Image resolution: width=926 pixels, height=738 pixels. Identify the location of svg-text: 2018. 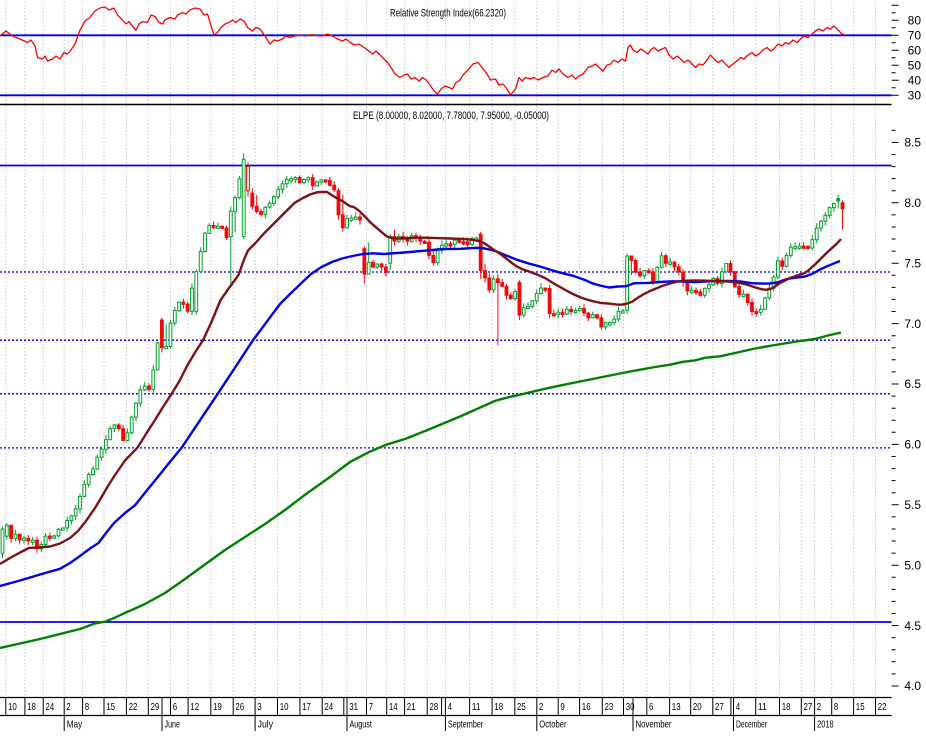
(825, 725).